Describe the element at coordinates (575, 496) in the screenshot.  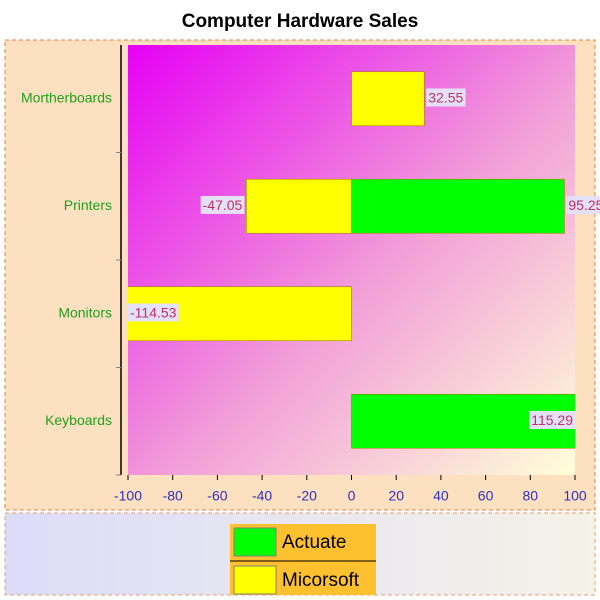
I see `x-tick-label: 100` at that location.